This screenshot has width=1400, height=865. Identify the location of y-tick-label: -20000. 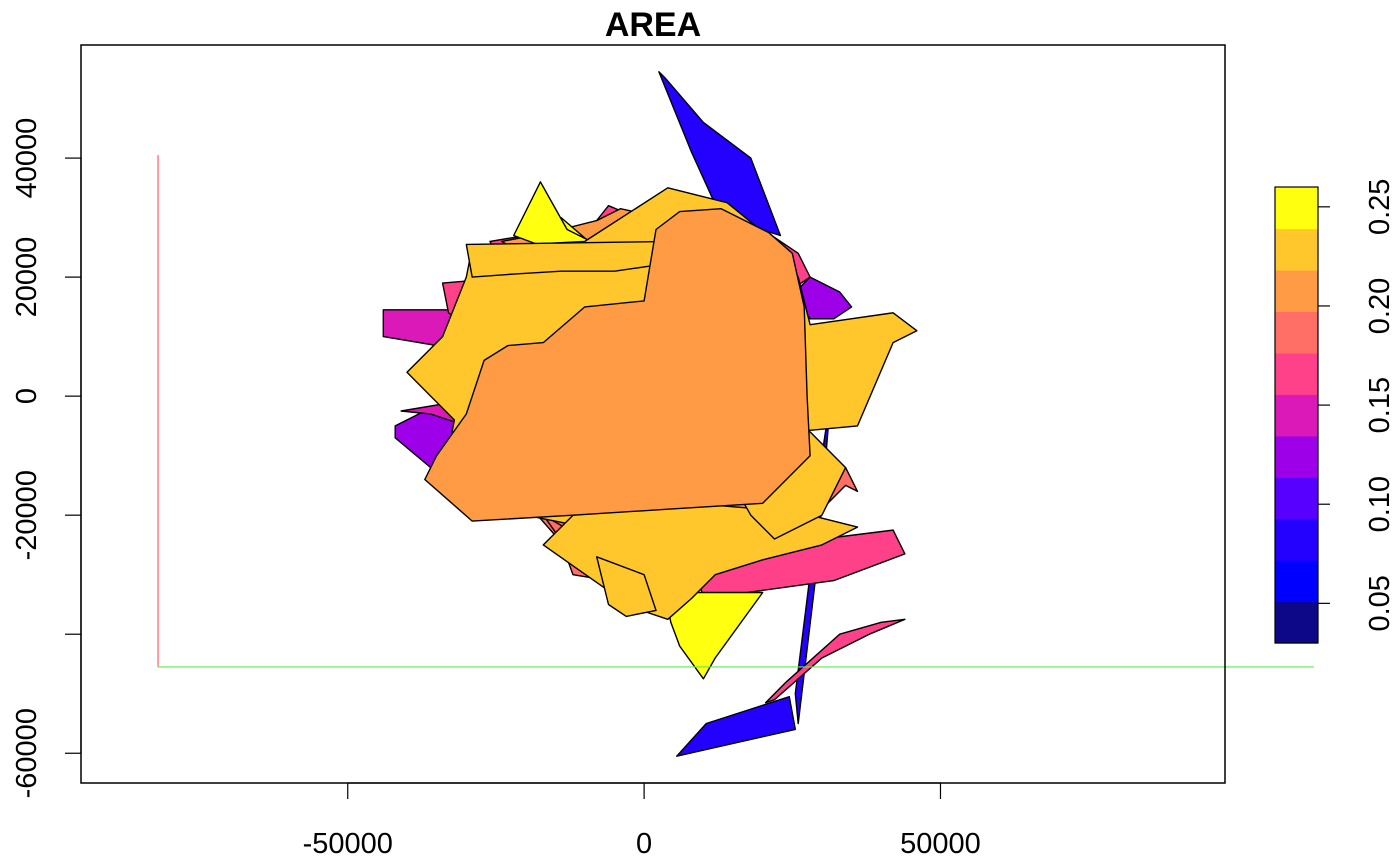
(27, 515).